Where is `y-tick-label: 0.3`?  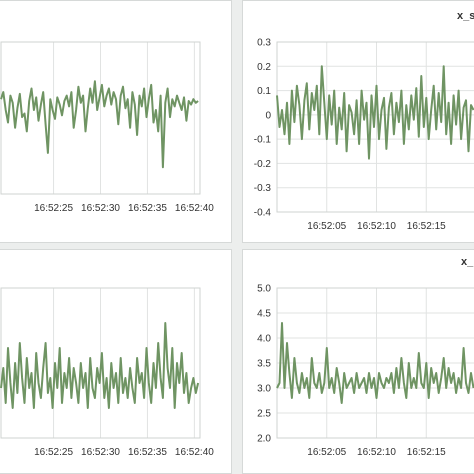
y-tick-label: 0.3 is located at coordinates (264, 43).